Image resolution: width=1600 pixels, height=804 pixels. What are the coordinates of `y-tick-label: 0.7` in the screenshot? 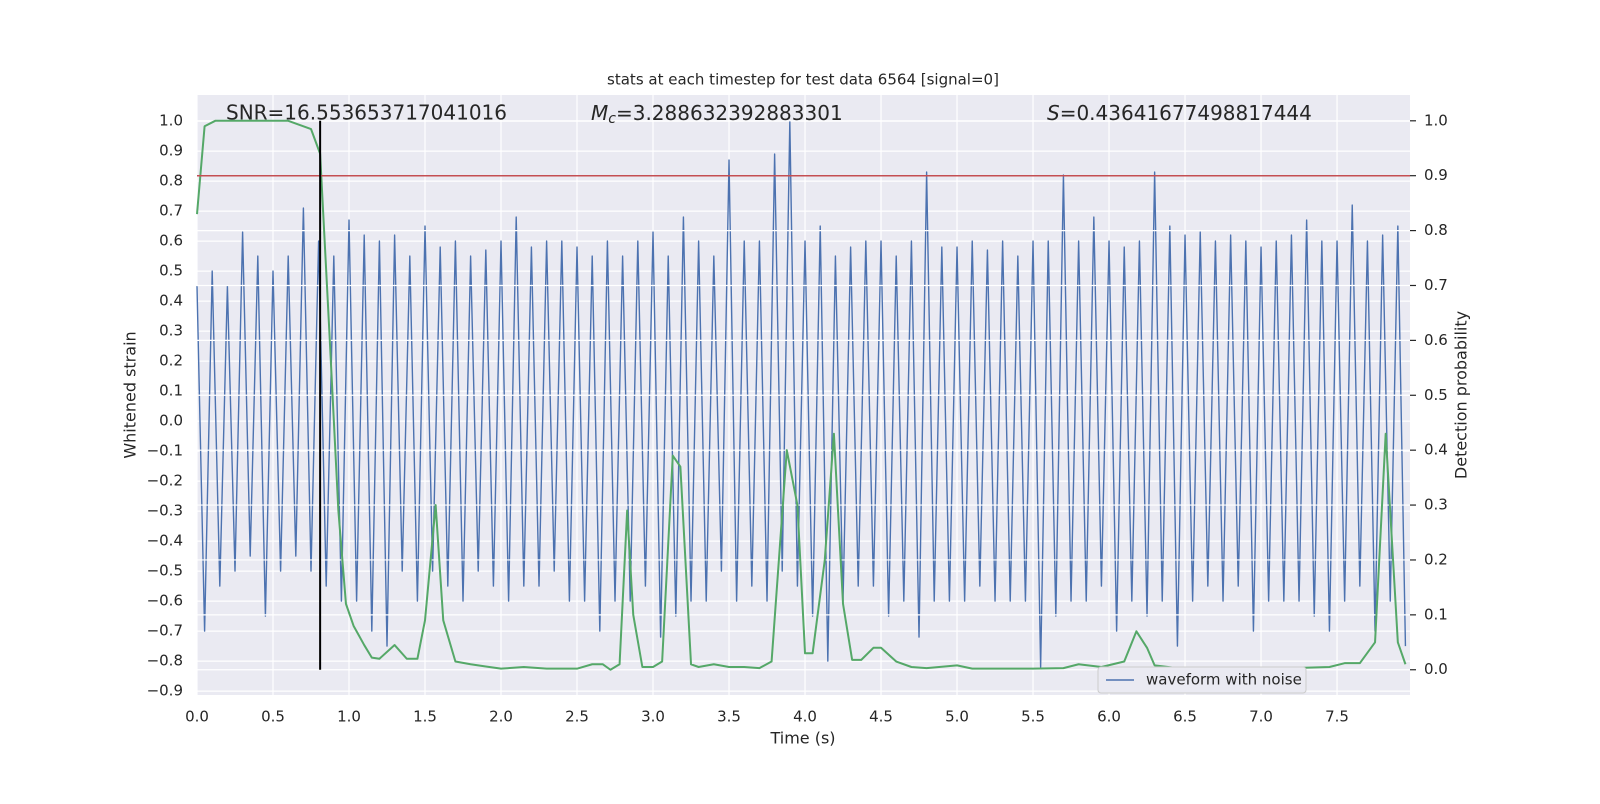 It's located at (171, 211).